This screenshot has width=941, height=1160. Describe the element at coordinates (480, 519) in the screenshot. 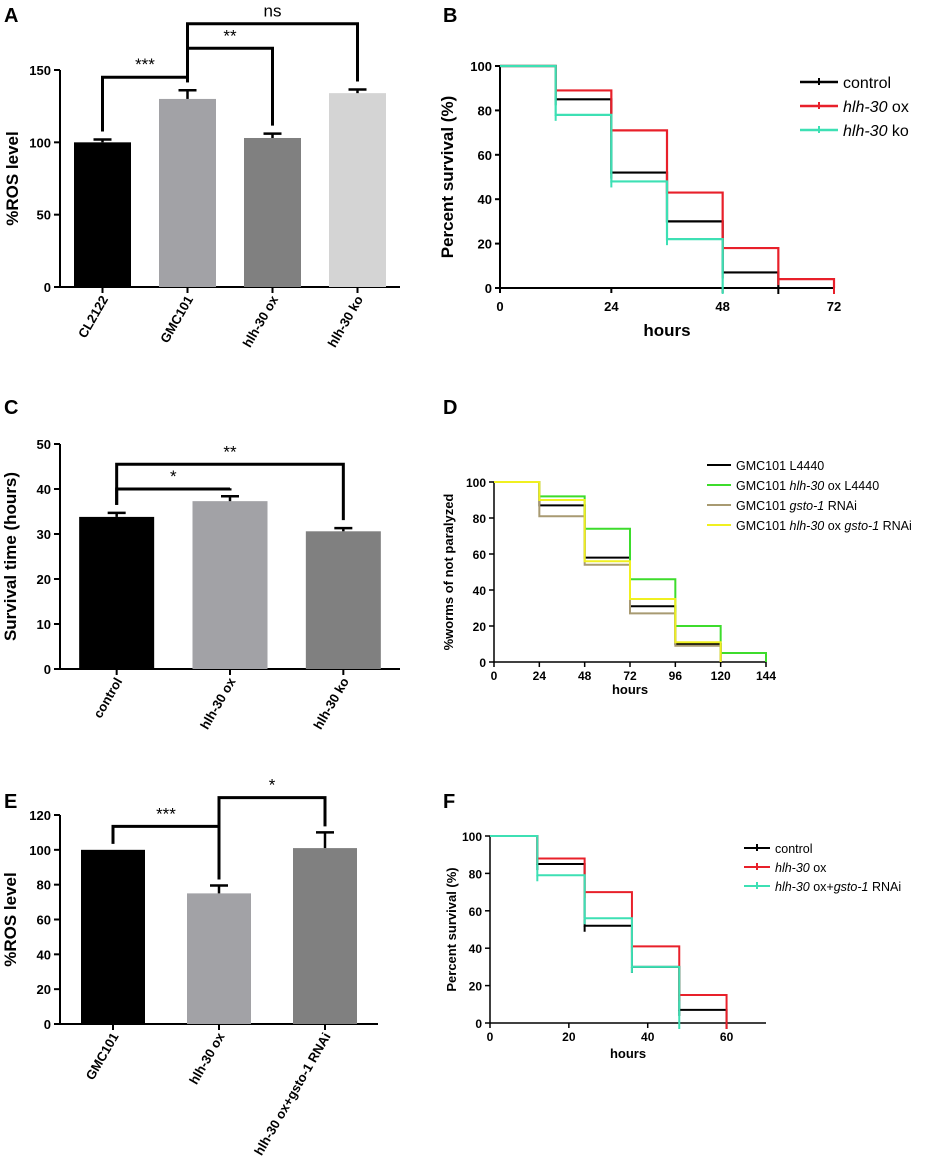

I see `panel-d-y-tick-label: 80` at that location.